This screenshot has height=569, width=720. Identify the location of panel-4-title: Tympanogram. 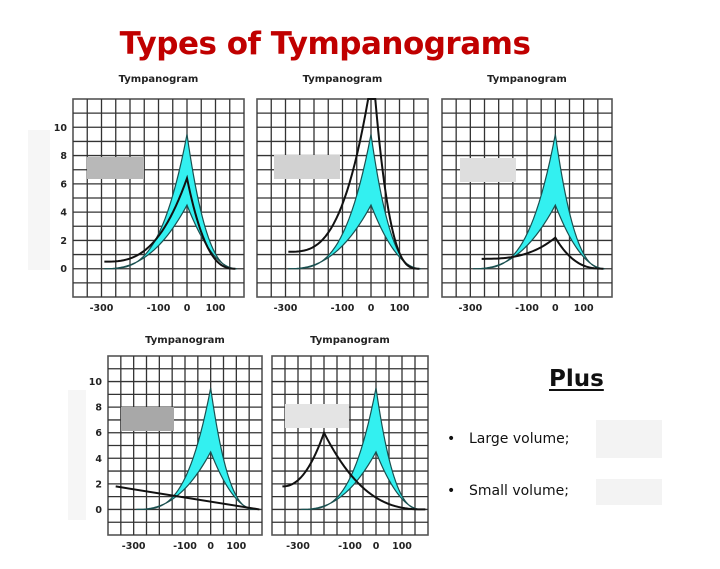
(185, 340).